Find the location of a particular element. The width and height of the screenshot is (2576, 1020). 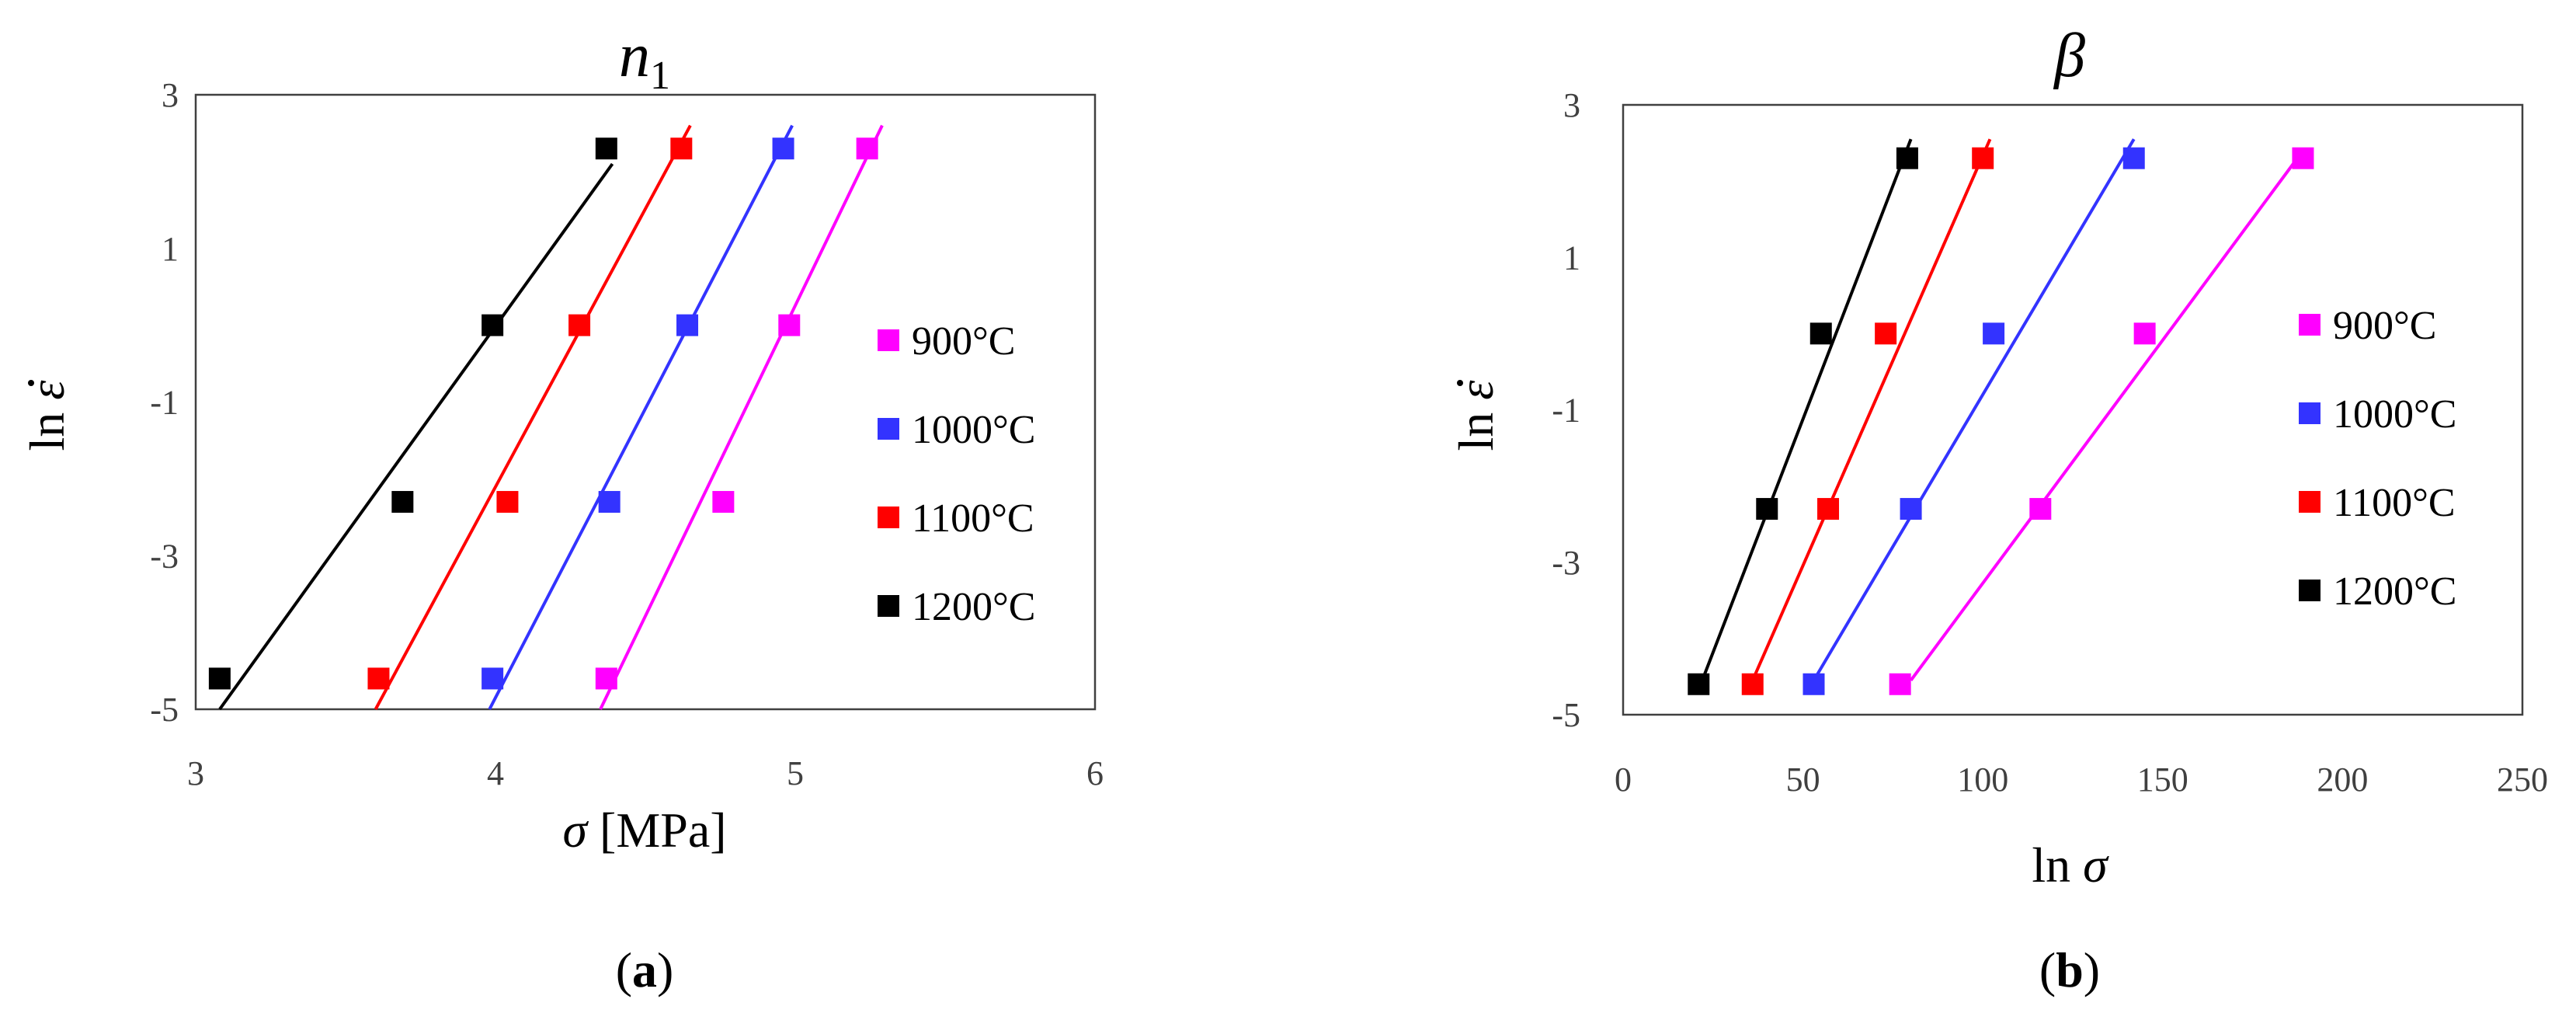

panel-label-letter: b is located at coordinates (2070, 970).